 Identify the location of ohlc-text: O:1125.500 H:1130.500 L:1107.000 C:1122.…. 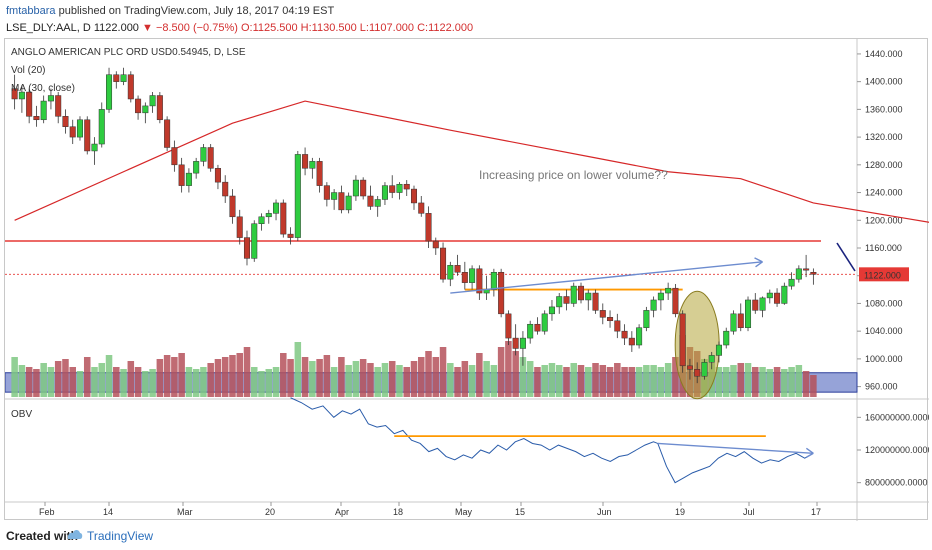
(357, 28).